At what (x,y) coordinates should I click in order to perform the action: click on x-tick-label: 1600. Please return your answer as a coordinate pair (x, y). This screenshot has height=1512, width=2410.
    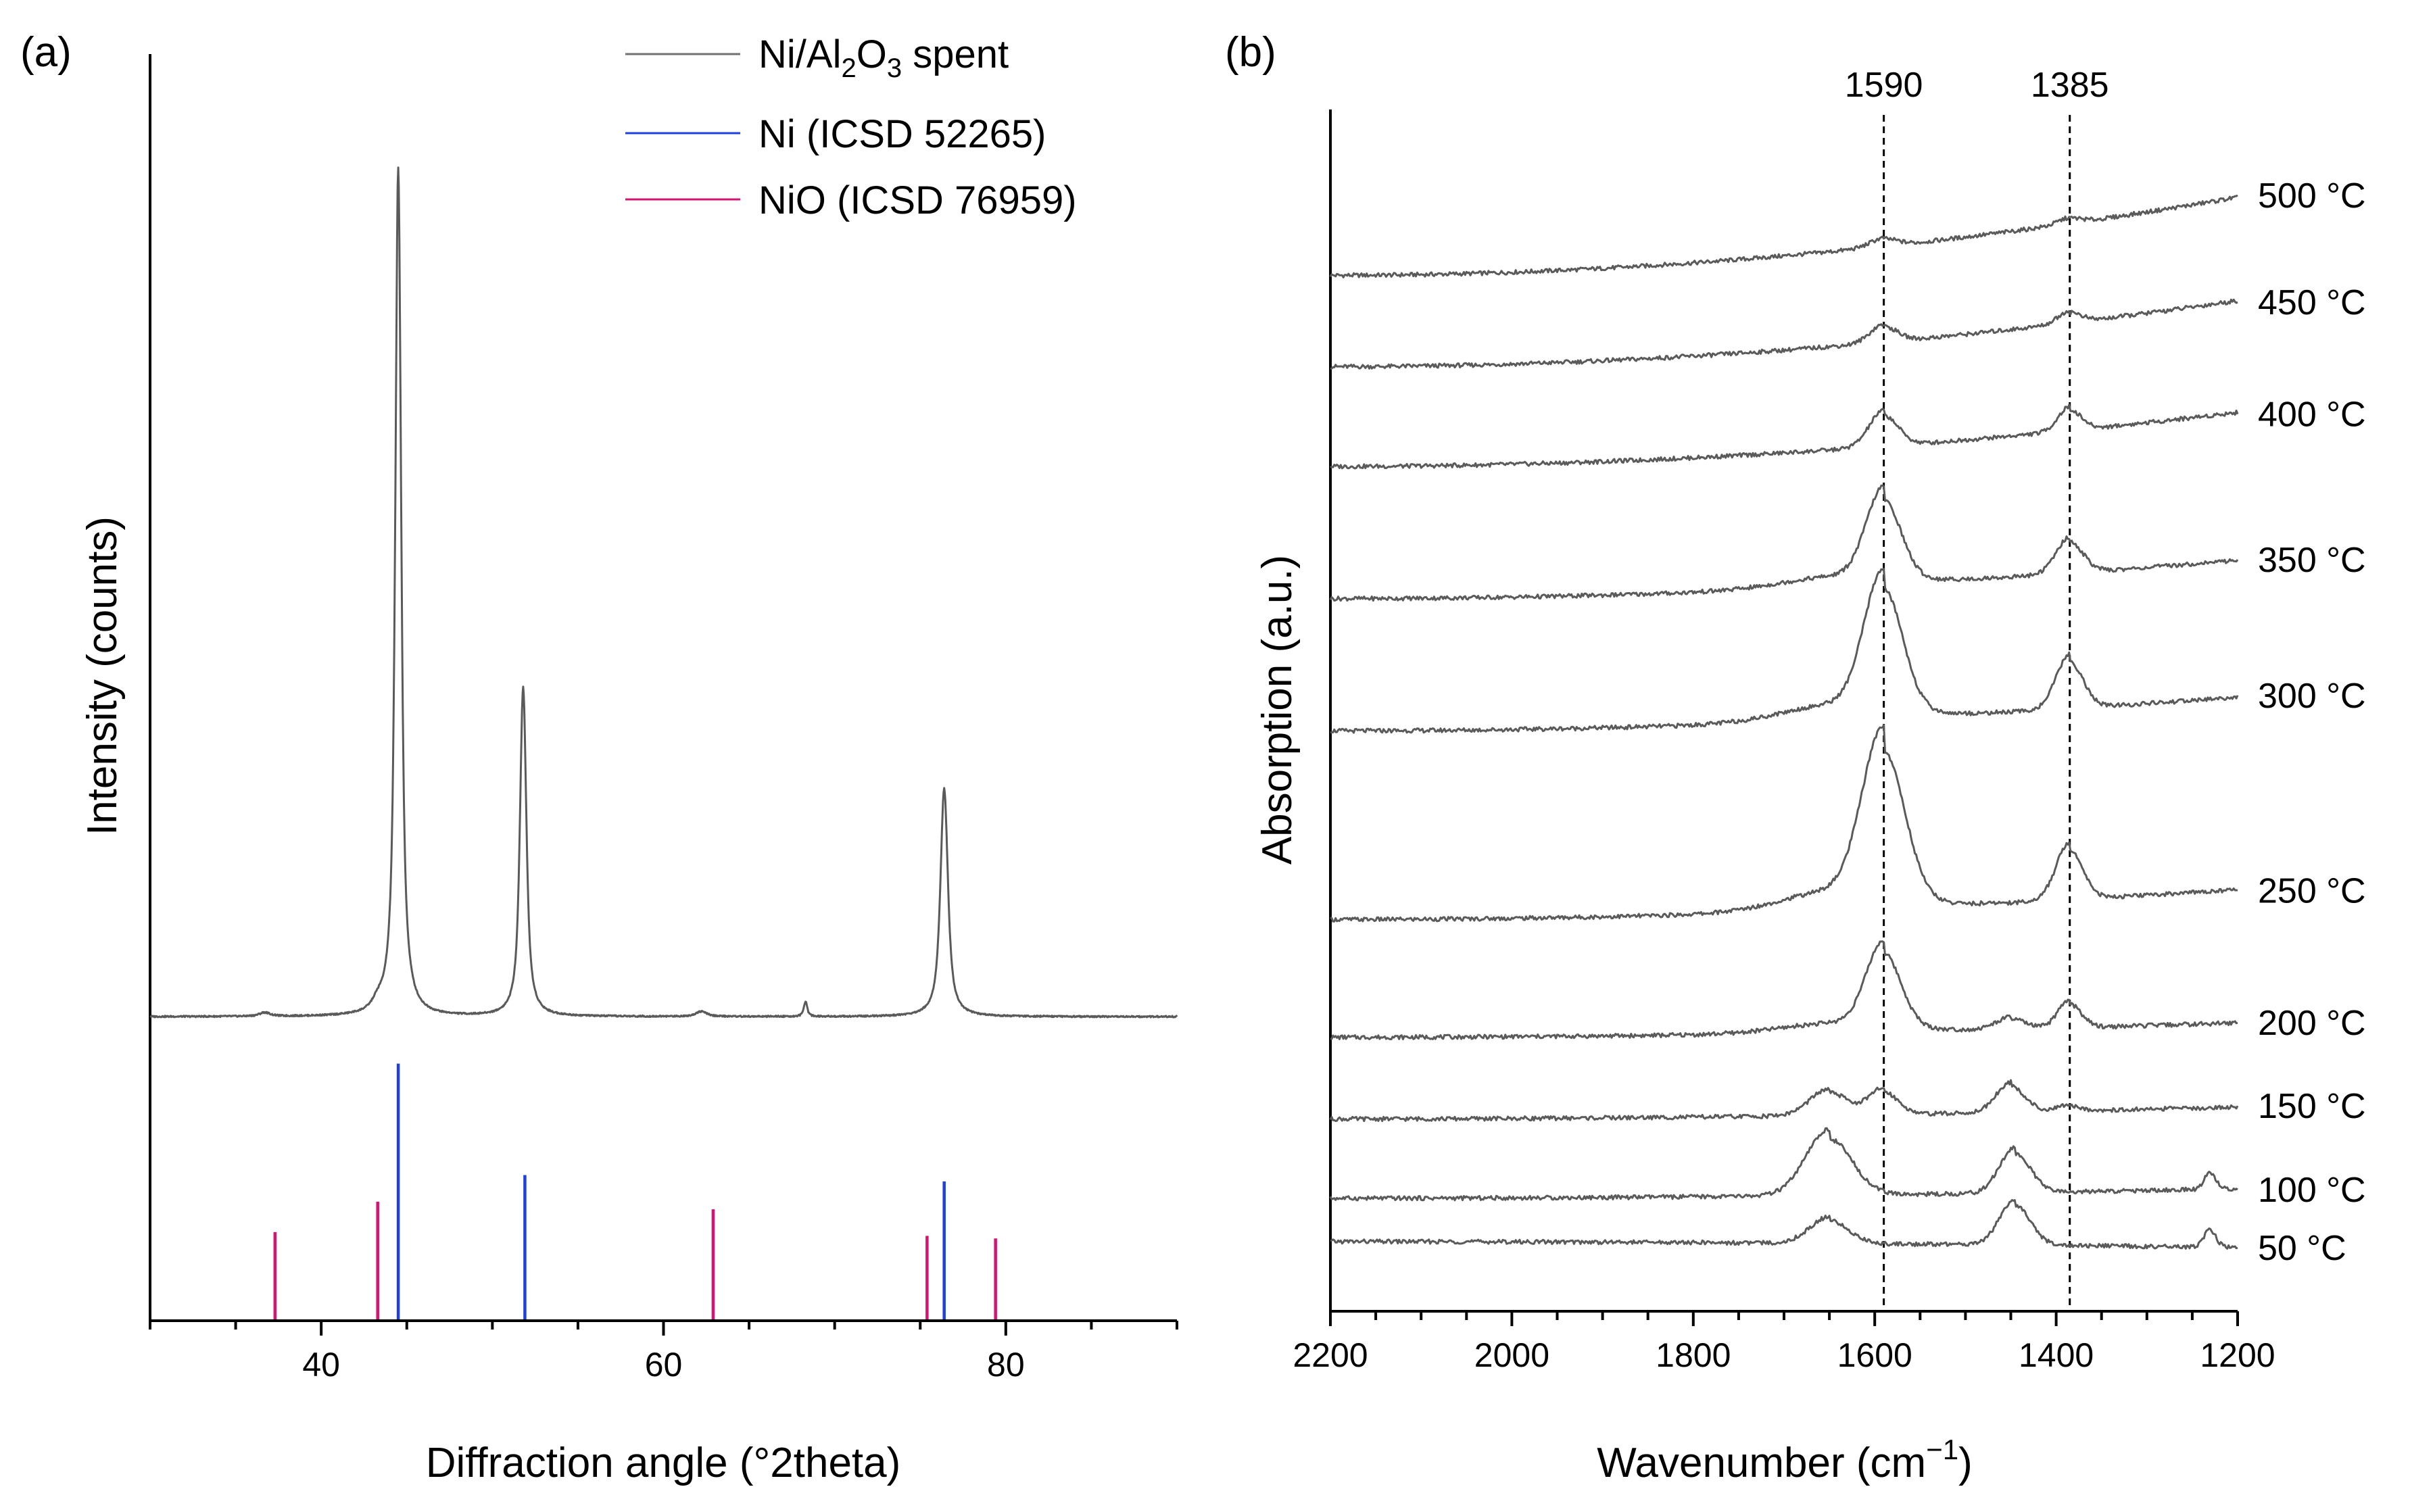
    Looking at the image, I should click on (1875, 1355).